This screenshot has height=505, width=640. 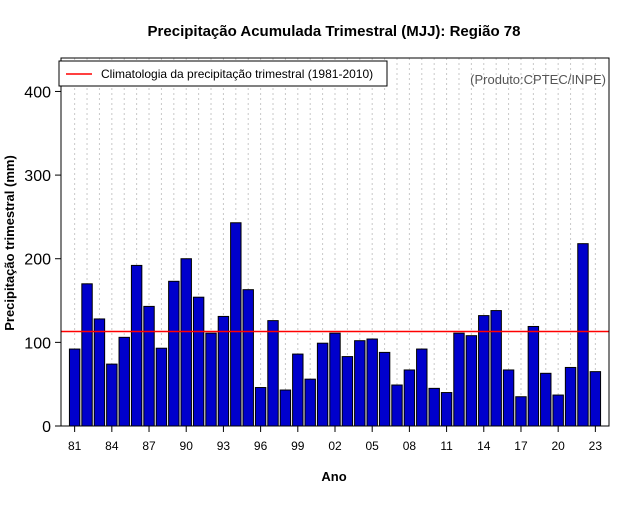 I want to click on bar-2000, so click(x=310, y=402).